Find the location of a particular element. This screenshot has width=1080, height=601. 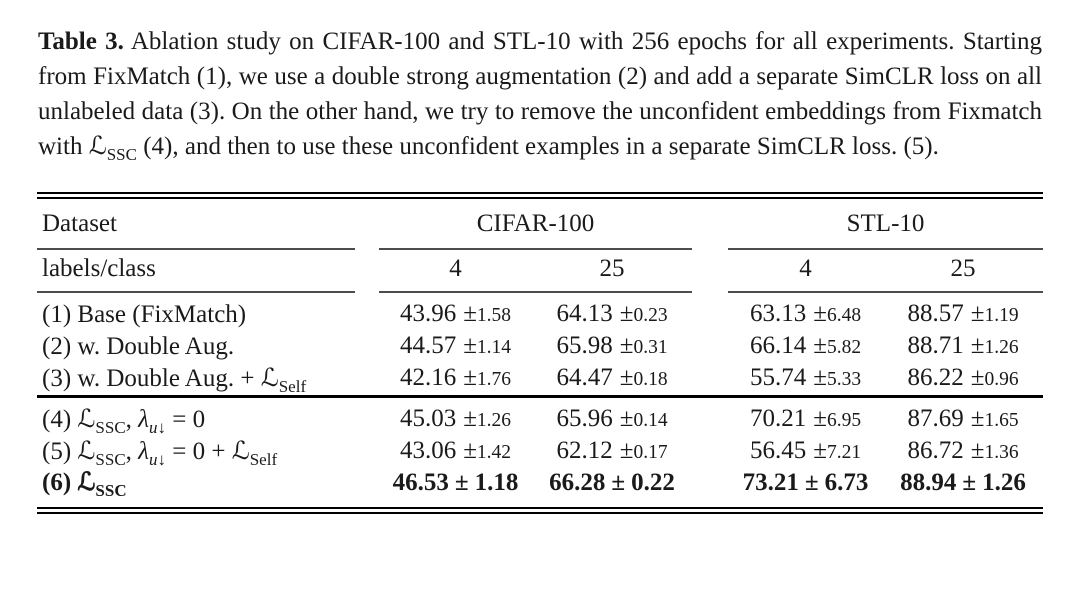

mean-value: 65.98 is located at coordinates (584, 345).